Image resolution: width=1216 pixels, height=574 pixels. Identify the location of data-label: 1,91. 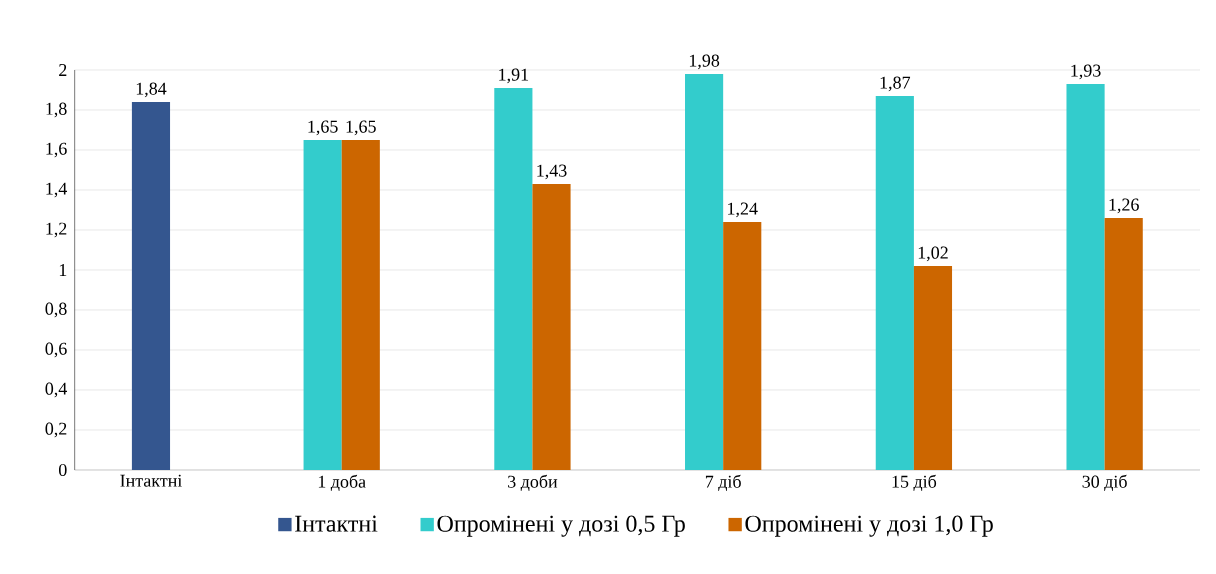
(514, 76).